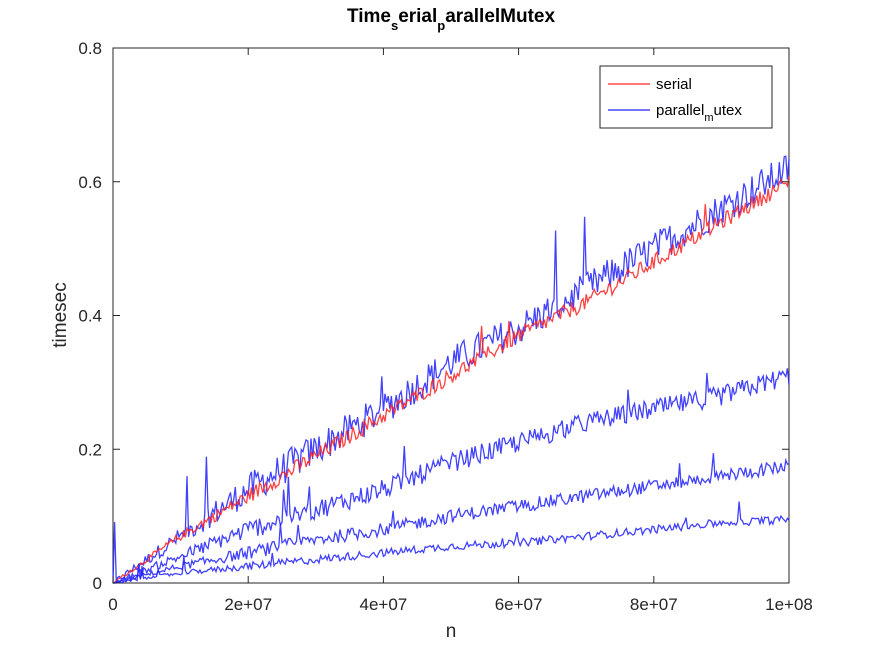 The height and width of the screenshot is (654, 872). I want to click on y-tick-label-0: 0, so click(97, 583).